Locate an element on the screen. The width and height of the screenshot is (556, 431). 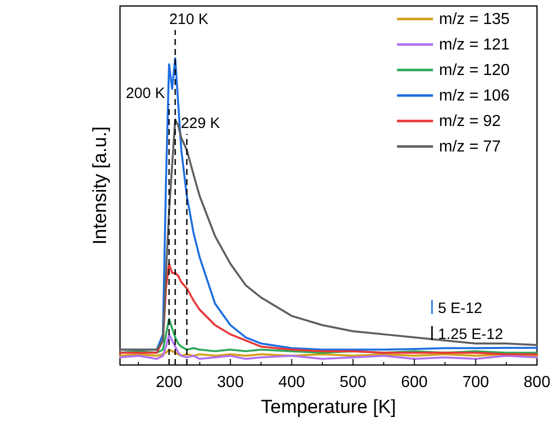
ref-line-label: 210 K is located at coordinates (188, 19).